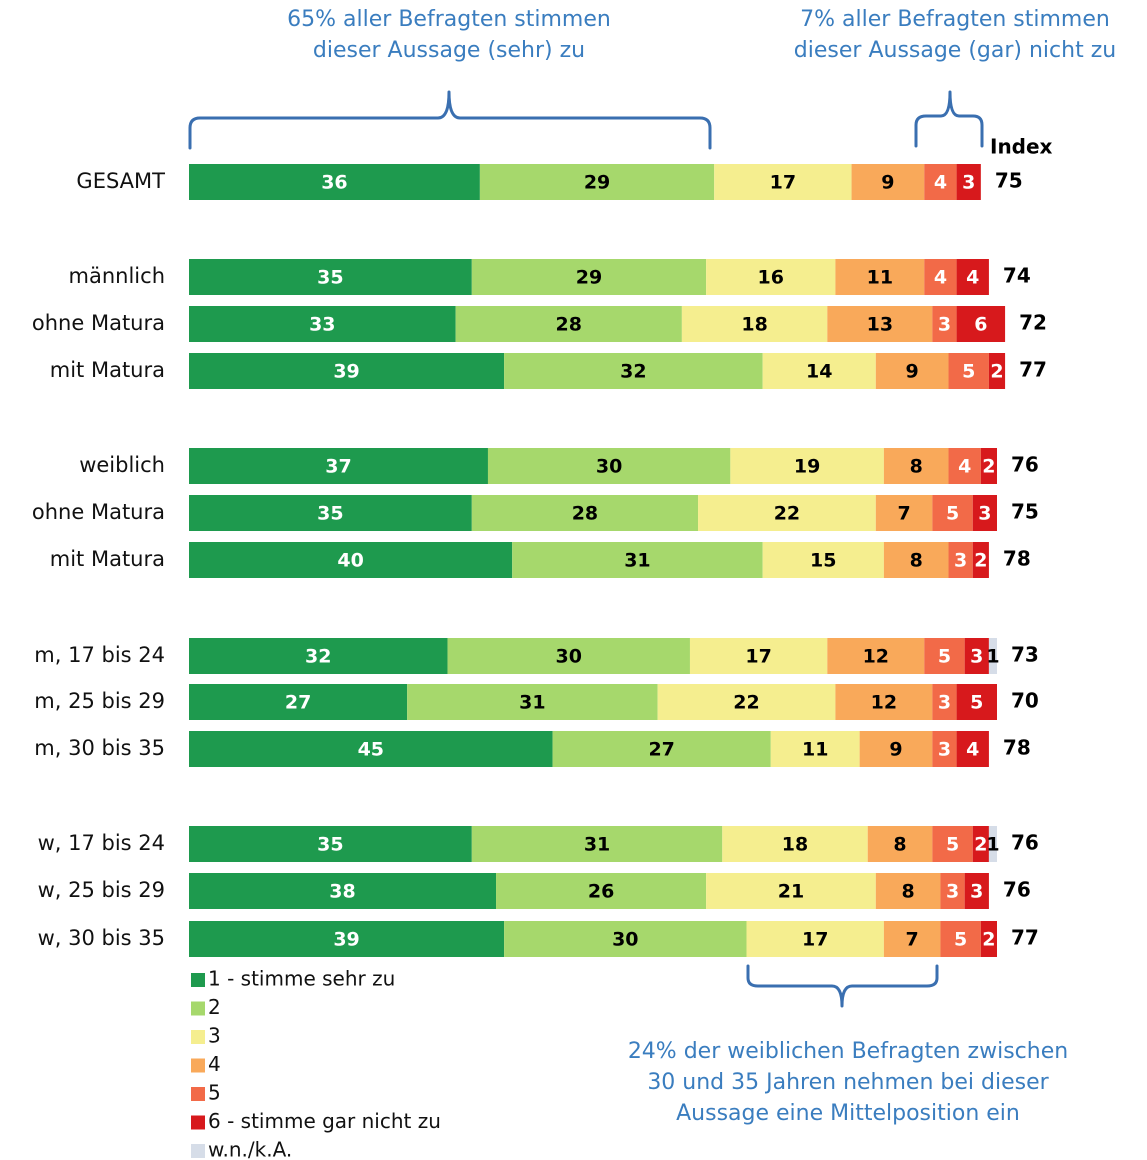 The image size is (1147, 1160). I want to click on data-label: 40, so click(350, 561).